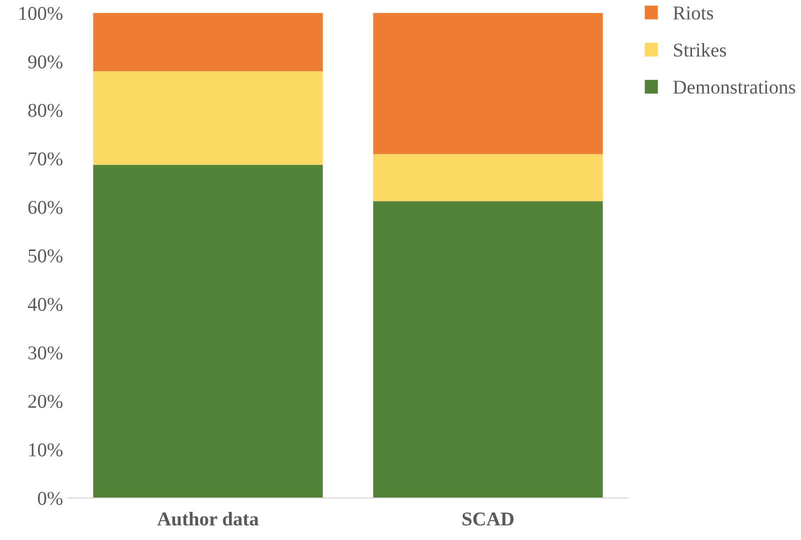  Describe the element at coordinates (700, 49) in the screenshot. I see `legend-label: Strikes` at that location.